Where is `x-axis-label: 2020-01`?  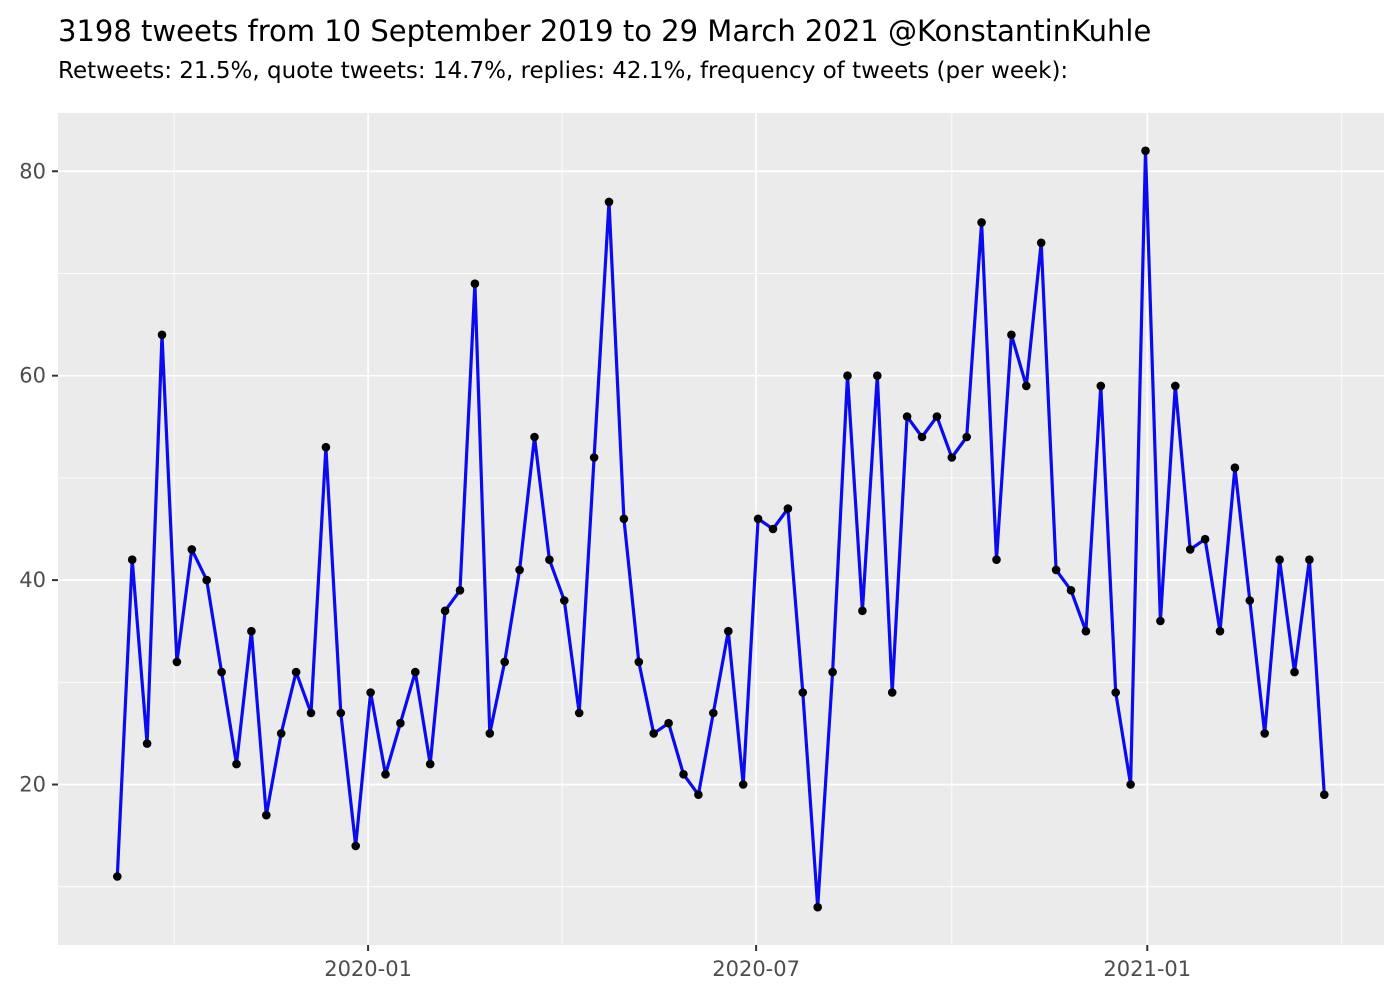 x-axis-label: 2020-01 is located at coordinates (368, 969).